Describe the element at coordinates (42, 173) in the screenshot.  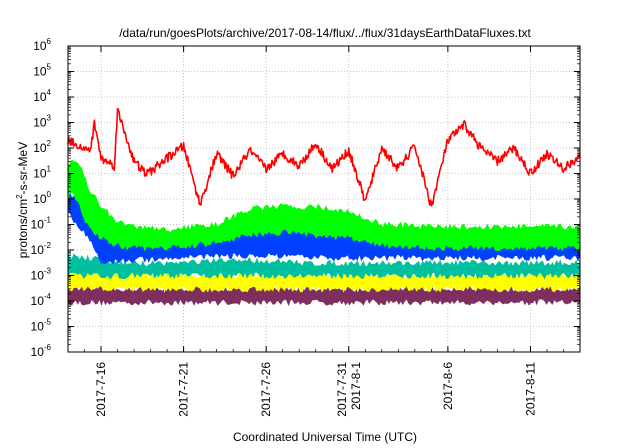
I see `y-tick-label: 10¹` at that location.